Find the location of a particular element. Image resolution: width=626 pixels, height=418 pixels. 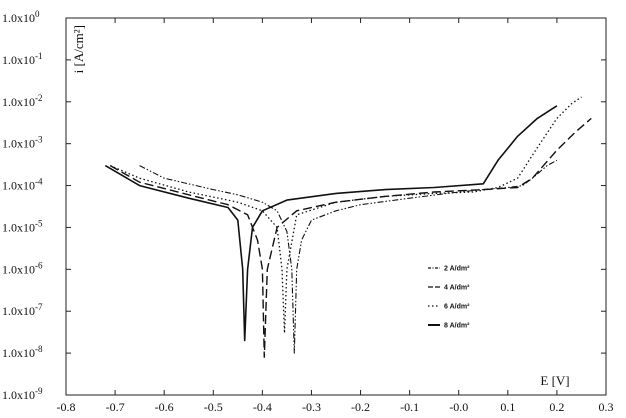

legend-label-1: 2 A/dm² is located at coordinates (457, 269).